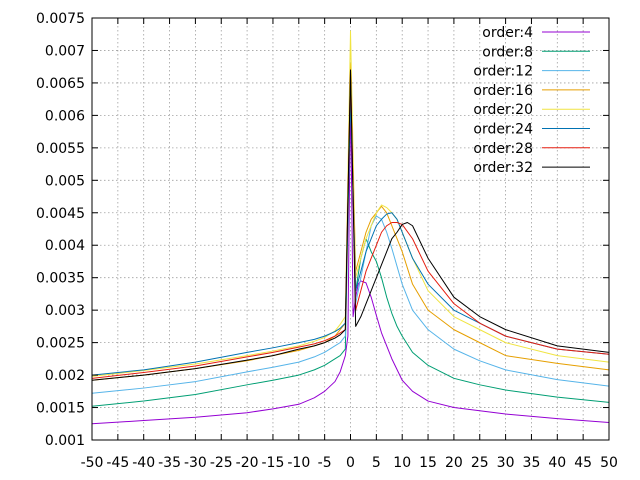 This screenshot has width=640, height=480. I want to click on y-tick-label: 0.0045, so click(60, 214).